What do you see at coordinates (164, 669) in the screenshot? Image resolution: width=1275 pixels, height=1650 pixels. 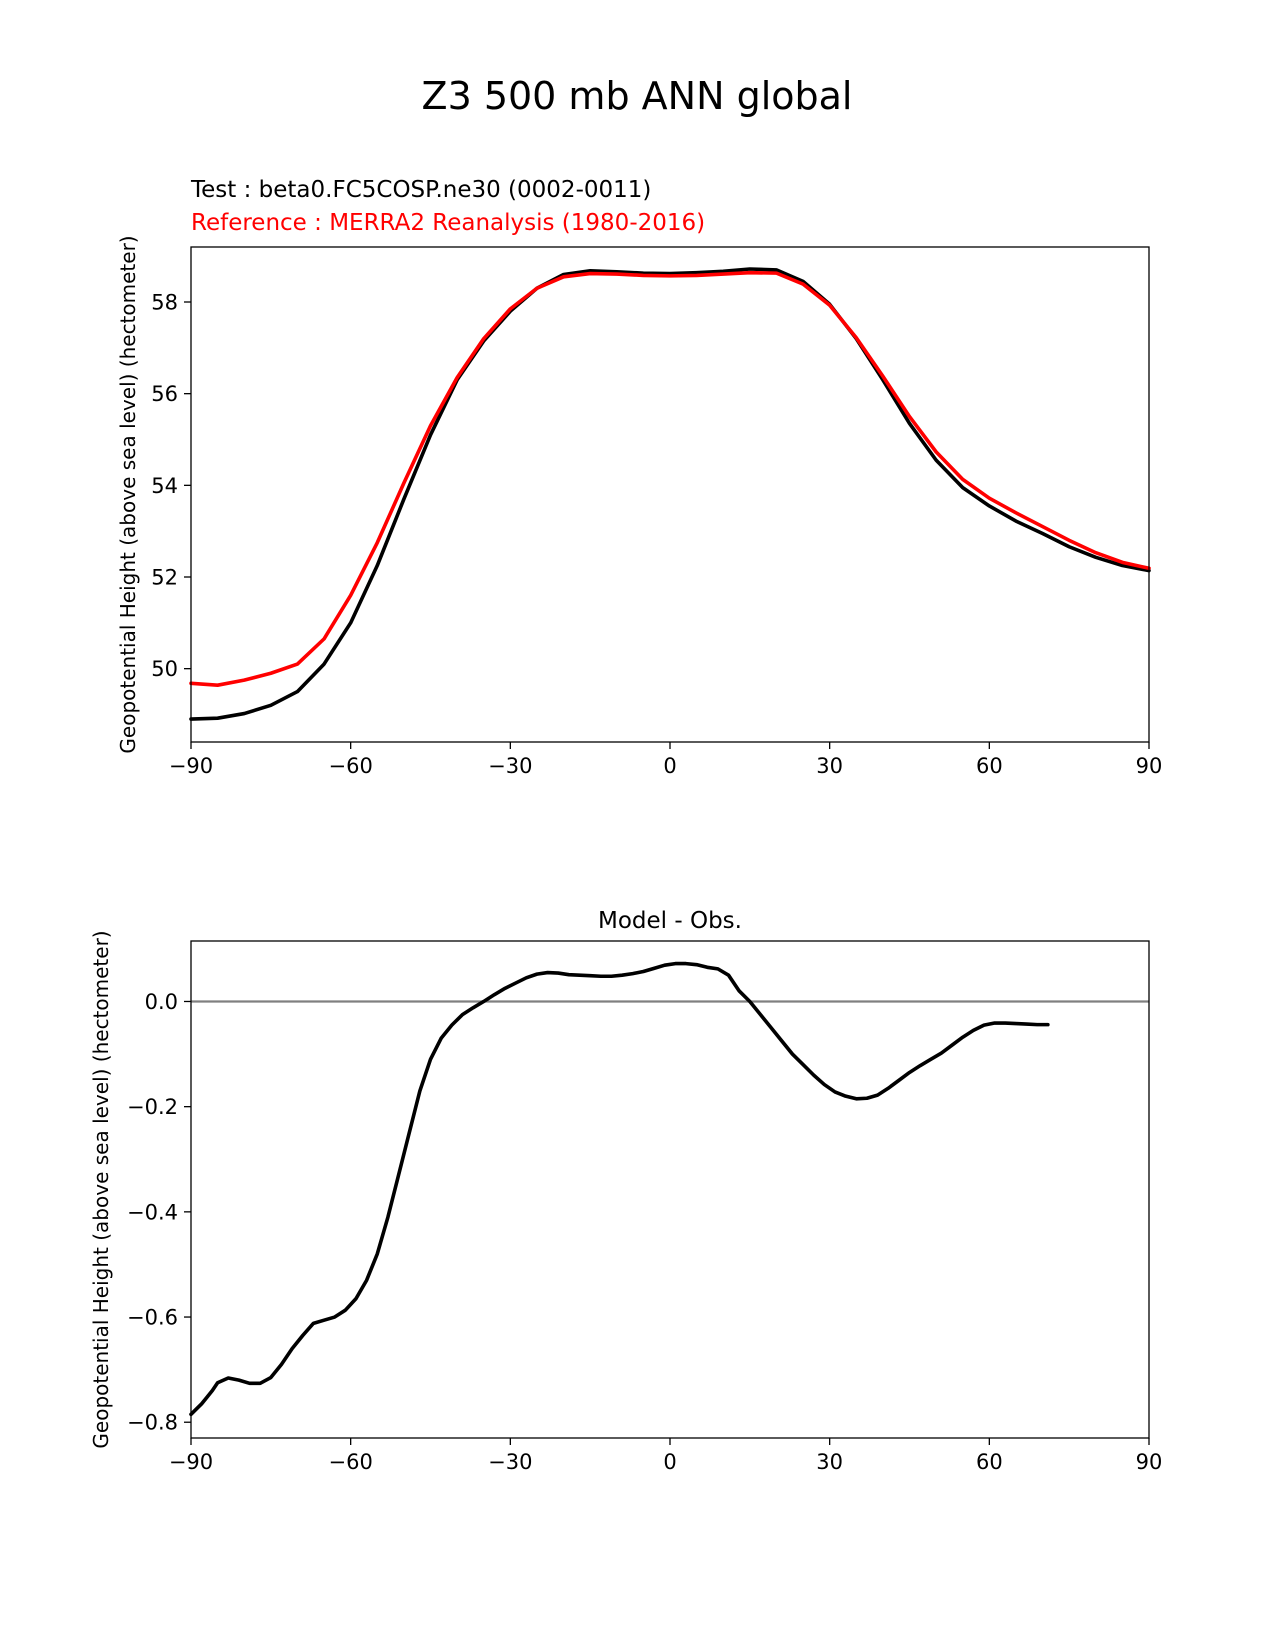 I see `top-y-tick-label: 50` at bounding box center [164, 669].